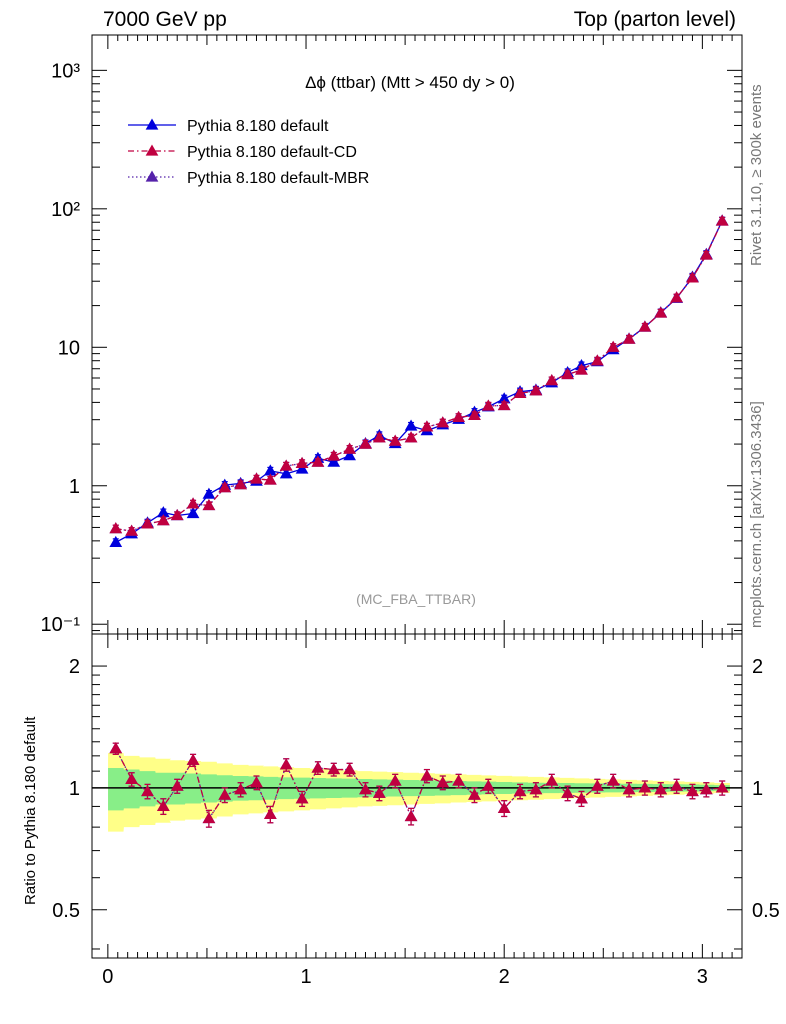 The image size is (786, 1024). What do you see at coordinates (248, 178) in the screenshot?
I see `legend-entry: Pythia 8.180 default-MBR` at bounding box center [248, 178].